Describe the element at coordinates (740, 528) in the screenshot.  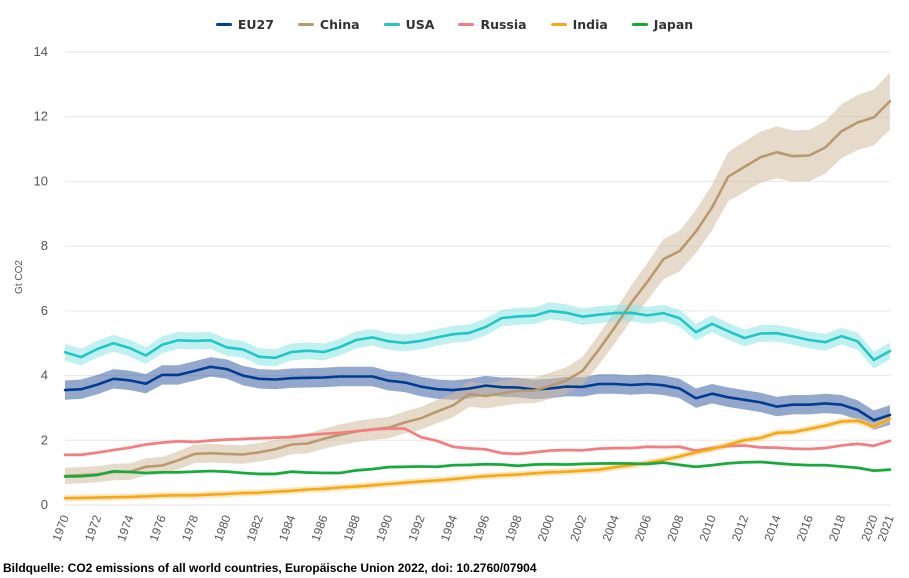
I see `x-tick-label: 2012` at that location.